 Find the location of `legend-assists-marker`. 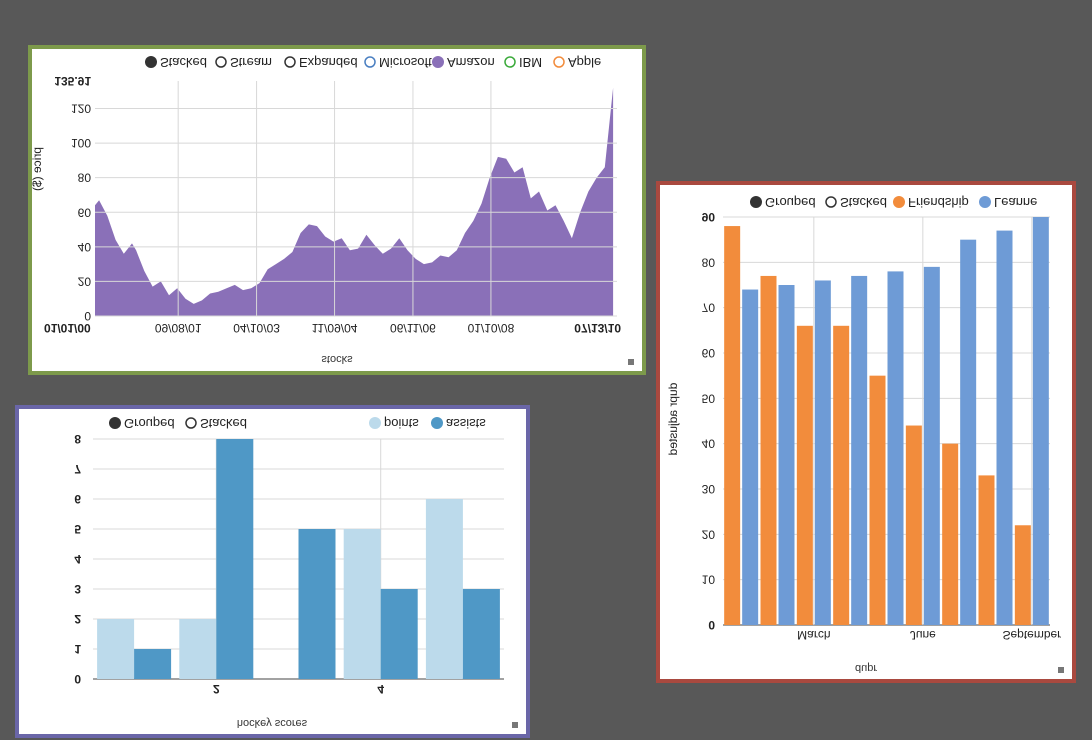

legend-assists-marker is located at coordinates (437, 423).